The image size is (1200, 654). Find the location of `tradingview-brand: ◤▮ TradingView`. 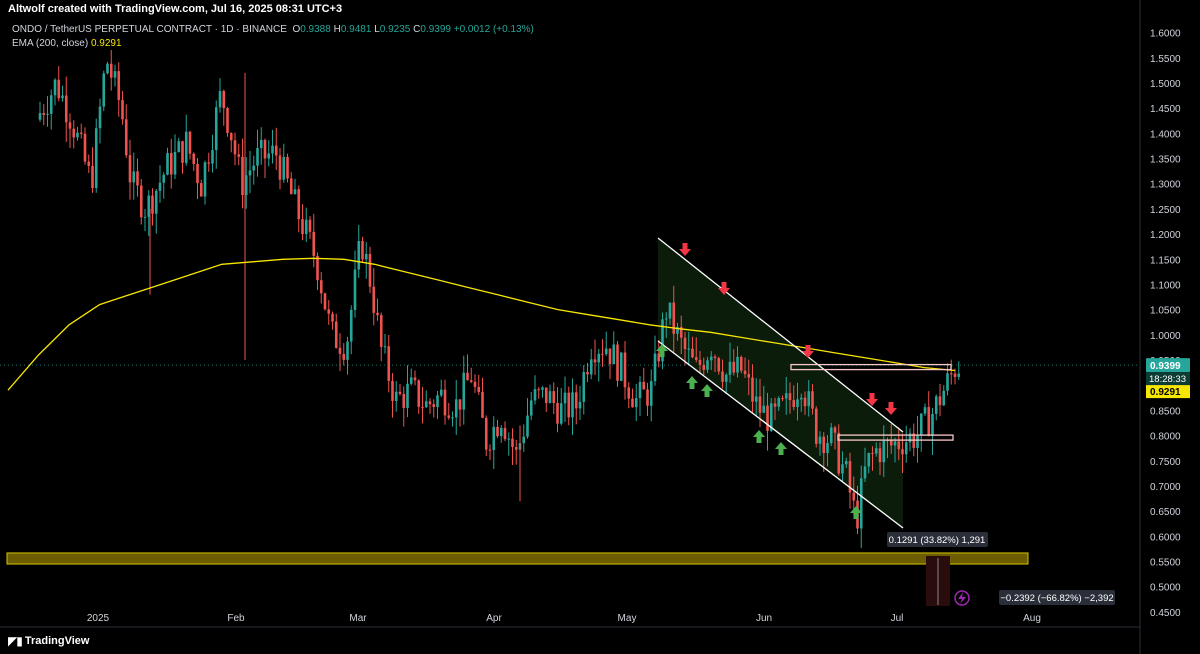

tradingview-brand: ◤▮ TradingView is located at coordinates (48, 641).